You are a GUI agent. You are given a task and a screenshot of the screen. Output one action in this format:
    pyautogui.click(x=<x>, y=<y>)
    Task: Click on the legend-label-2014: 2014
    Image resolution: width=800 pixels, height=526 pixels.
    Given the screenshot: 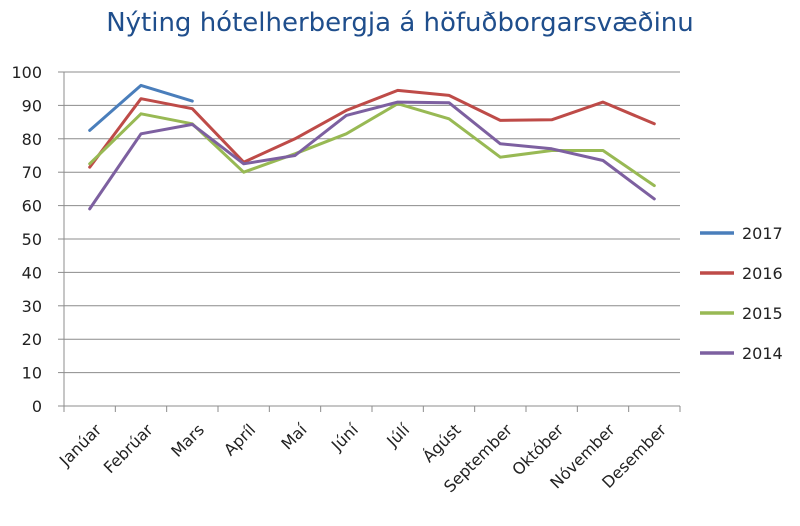 What is the action you would take?
    pyautogui.click(x=762, y=353)
    